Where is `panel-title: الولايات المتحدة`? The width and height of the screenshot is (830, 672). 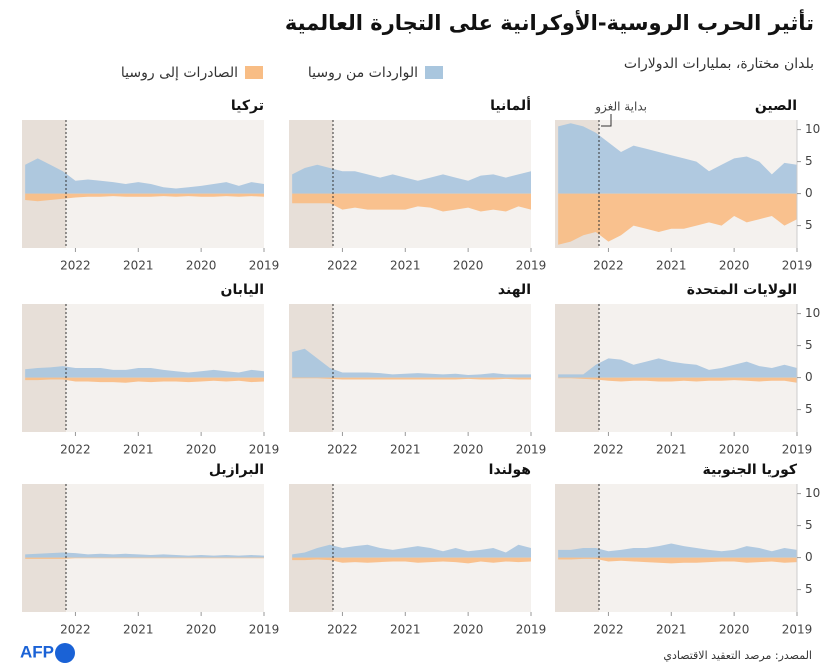
panel-title: الولايات المتحدة is located at coordinates (742, 290).